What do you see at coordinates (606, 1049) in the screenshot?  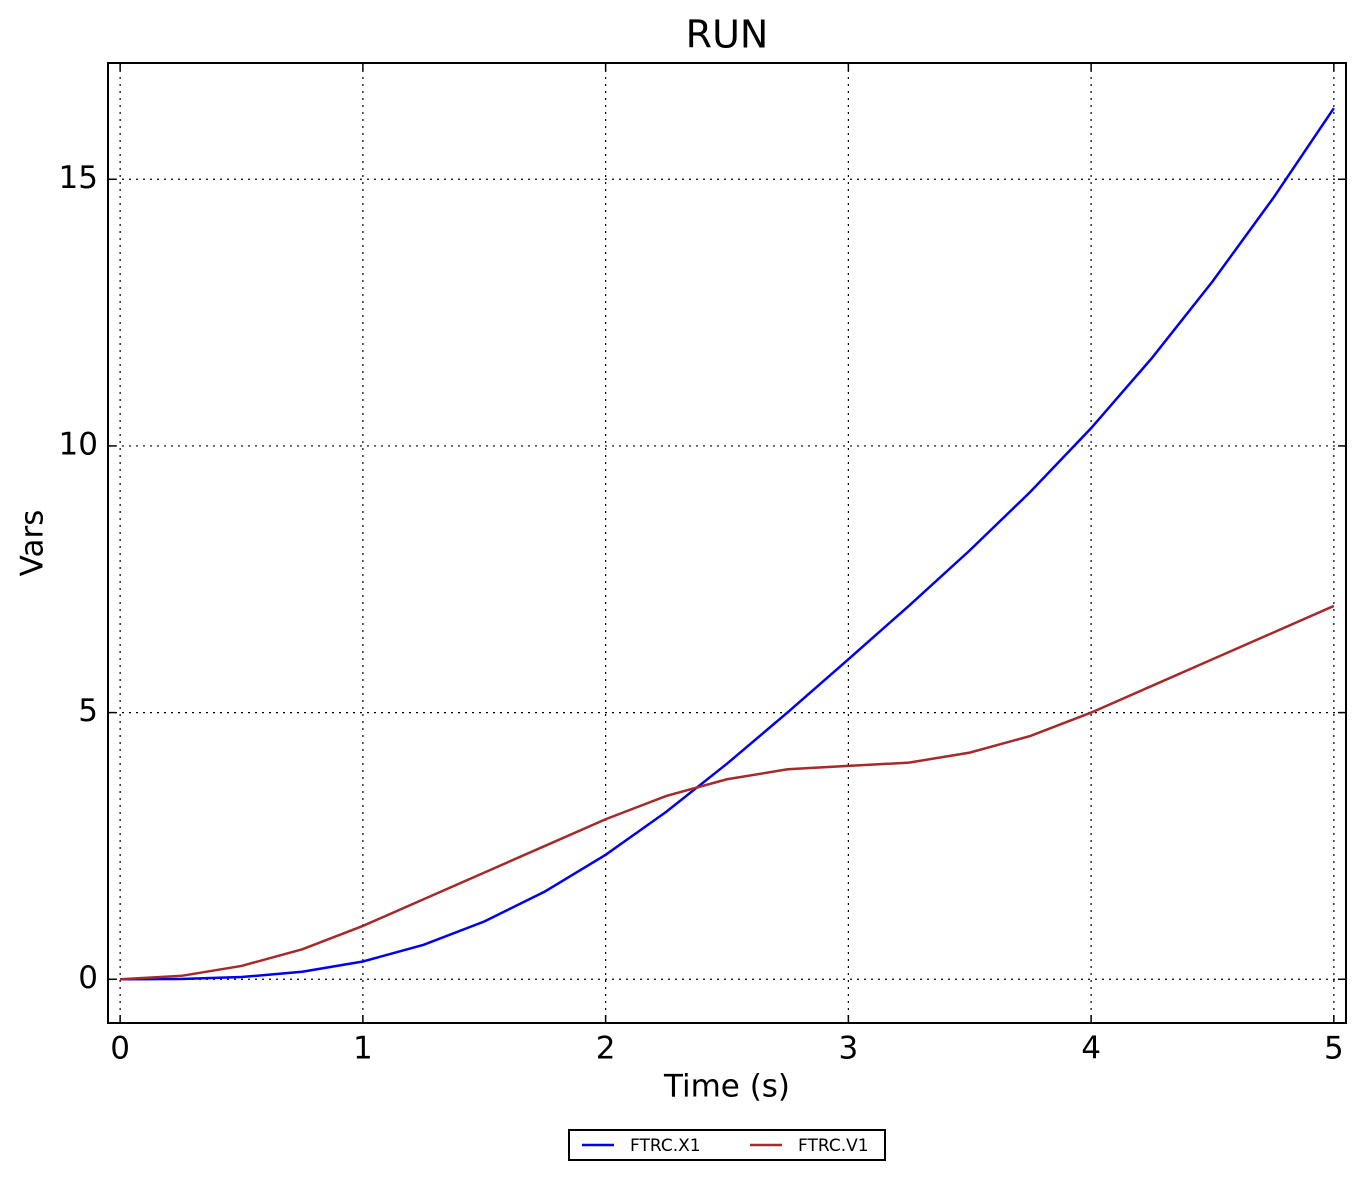 I see `x-tick-label: 2` at bounding box center [606, 1049].